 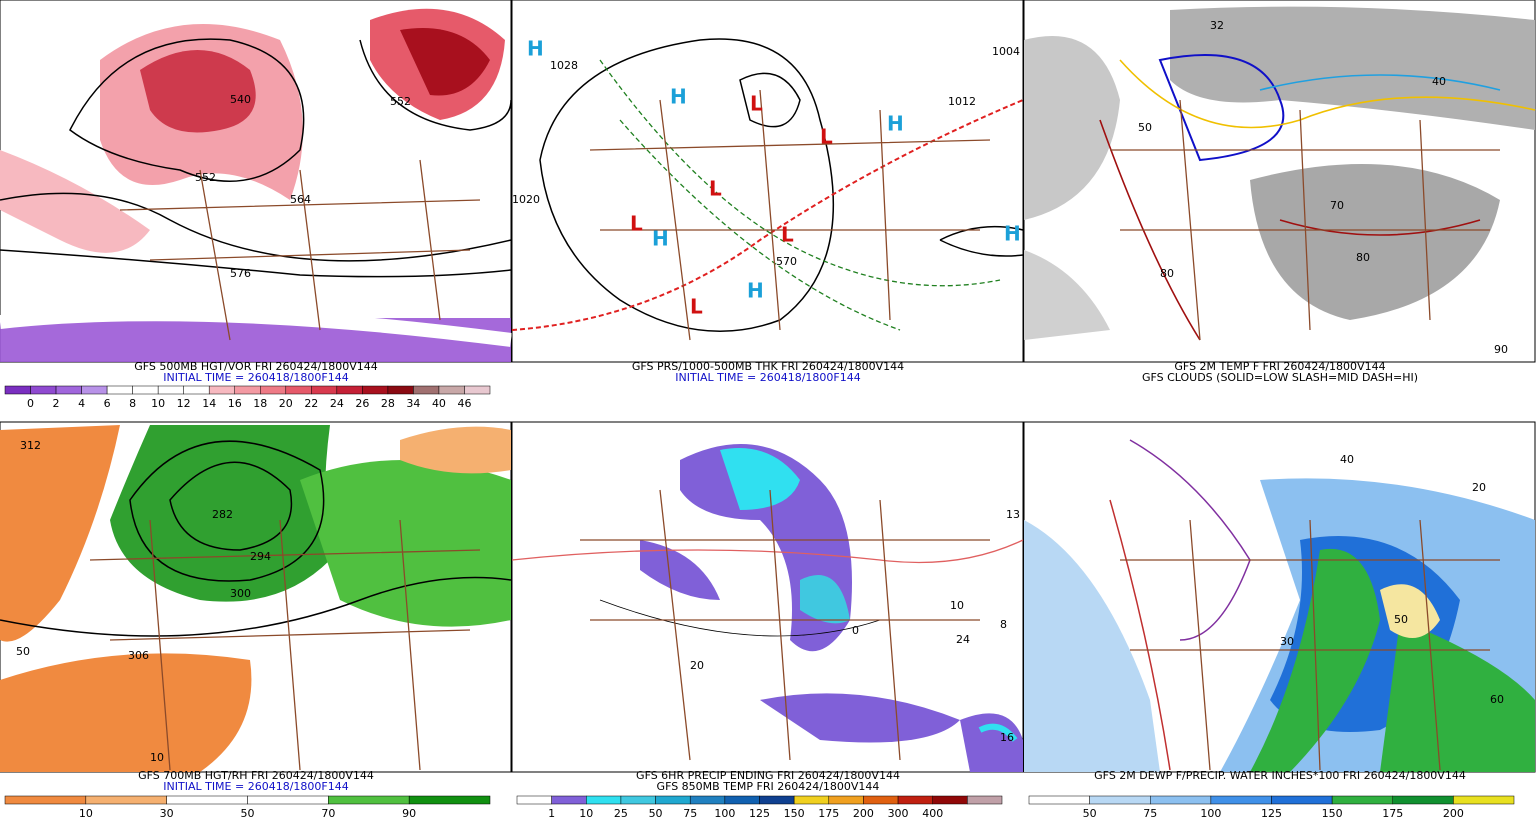 I want to click on temp-label: 0, so click(x=855, y=630).